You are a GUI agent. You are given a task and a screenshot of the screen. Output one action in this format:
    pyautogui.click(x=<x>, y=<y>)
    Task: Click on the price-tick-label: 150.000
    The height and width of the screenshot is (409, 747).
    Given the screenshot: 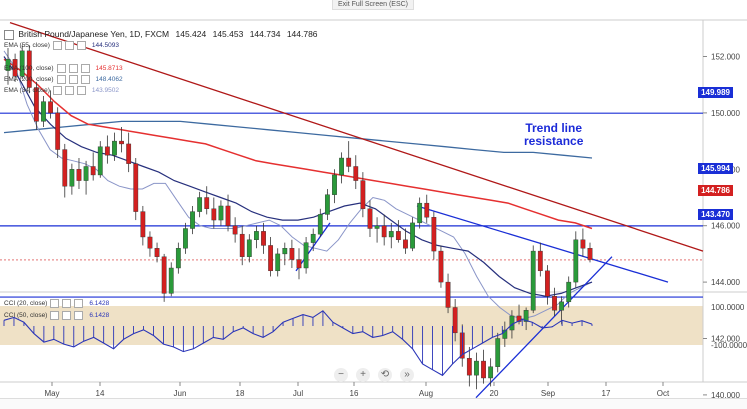 What is the action you would take?
    pyautogui.click(x=725, y=113)
    